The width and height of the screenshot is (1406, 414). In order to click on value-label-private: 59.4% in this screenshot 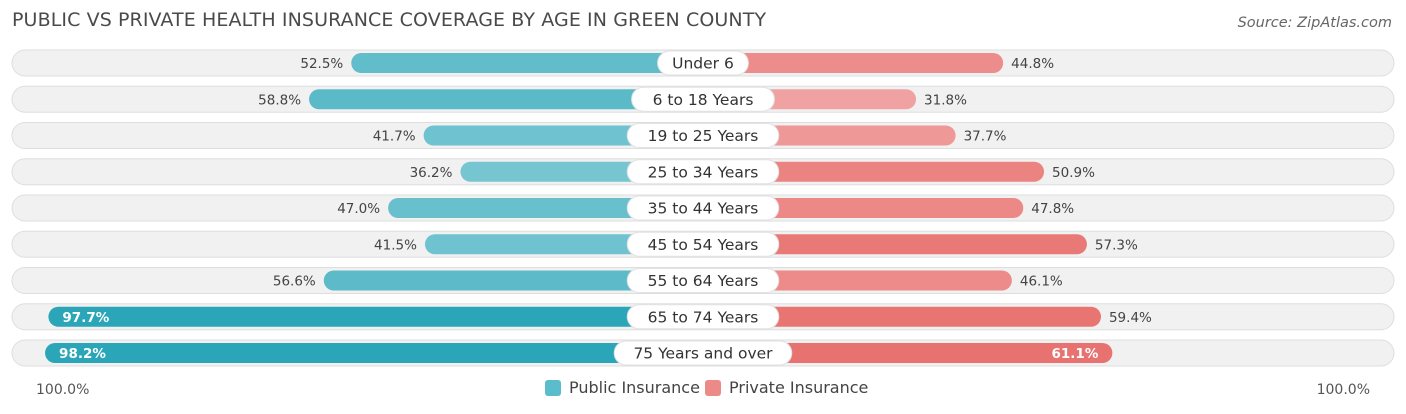, I will do `click(1130, 318)`.